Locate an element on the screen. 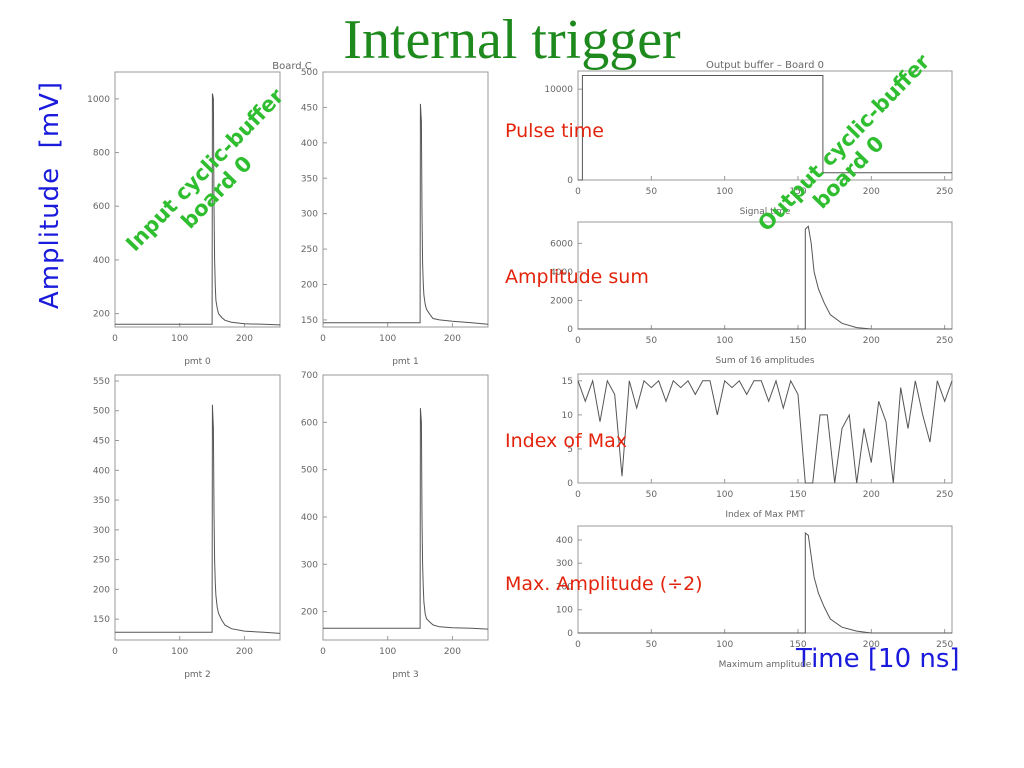 The image size is (1024, 768). y-tick-label: 700 is located at coordinates (309, 376).